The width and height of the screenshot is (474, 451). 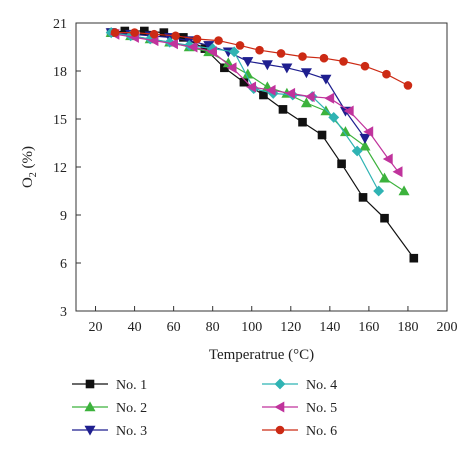 What do you see at coordinates (299, 385) in the screenshot?
I see `legend-item: No. 4` at bounding box center [299, 385].